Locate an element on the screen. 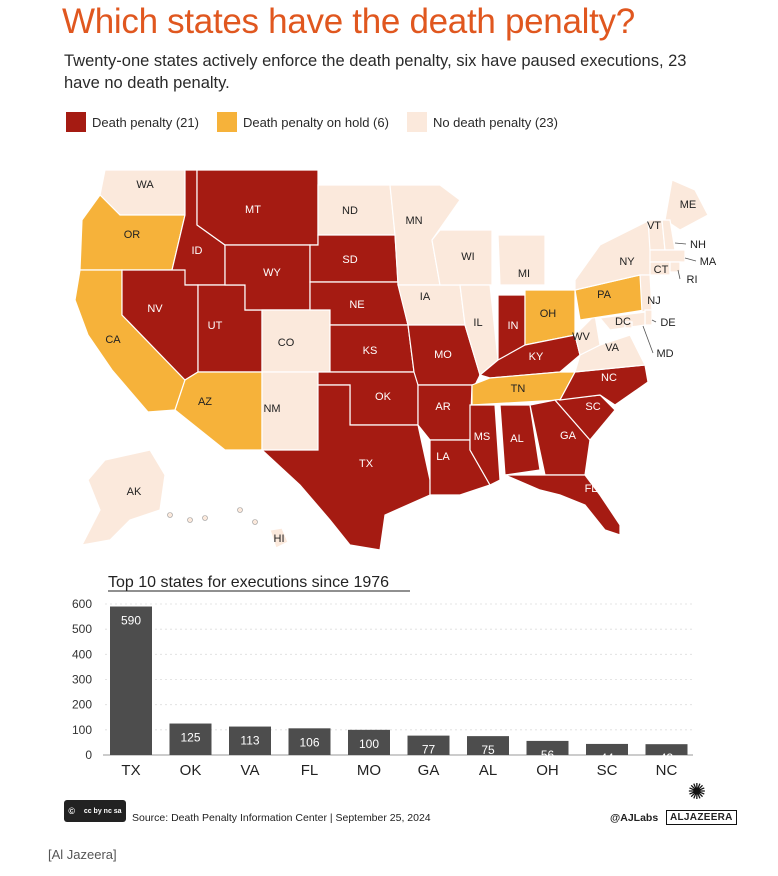 Image resolution: width=778 pixels, height=876 pixels. state-label: SD is located at coordinates (349, 260).